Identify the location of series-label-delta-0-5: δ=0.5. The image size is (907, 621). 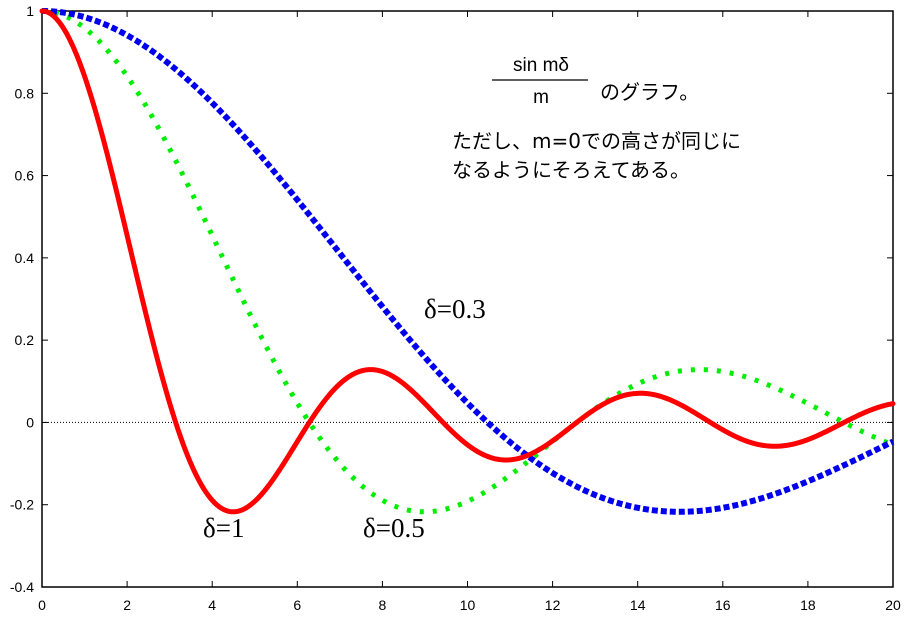
(394, 528).